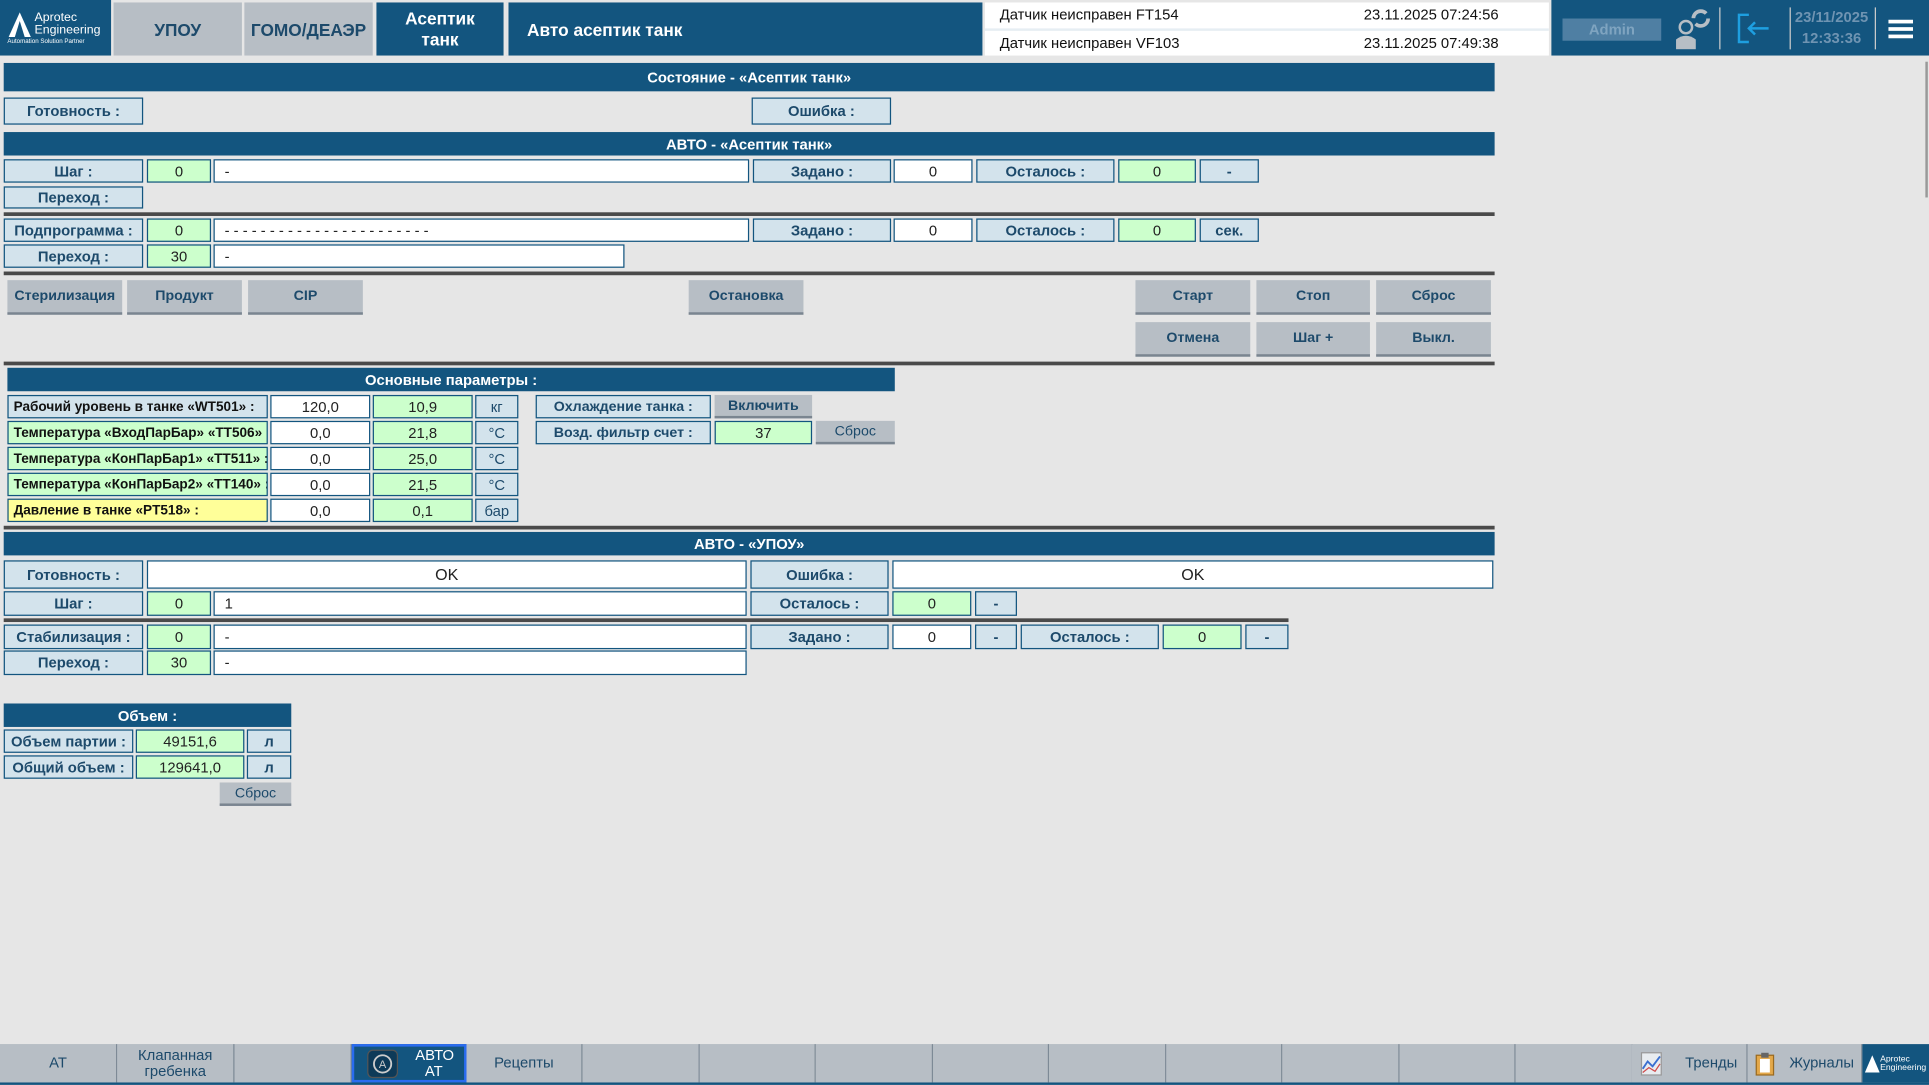 The image size is (1929, 1085). Describe the element at coordinates (1612, 29) in the screenshot. I see `user-button: Admin` at that location.